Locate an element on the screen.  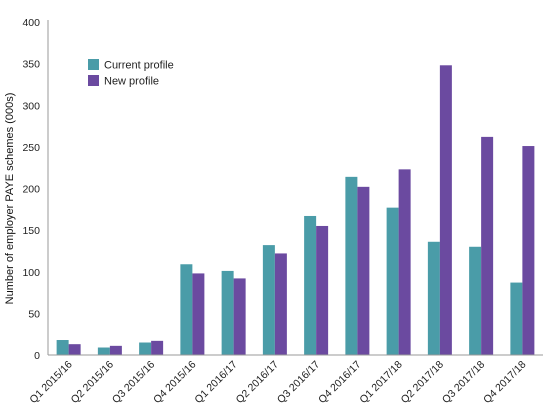
y-tick-label: 250 is located at coordinates (31, 148).